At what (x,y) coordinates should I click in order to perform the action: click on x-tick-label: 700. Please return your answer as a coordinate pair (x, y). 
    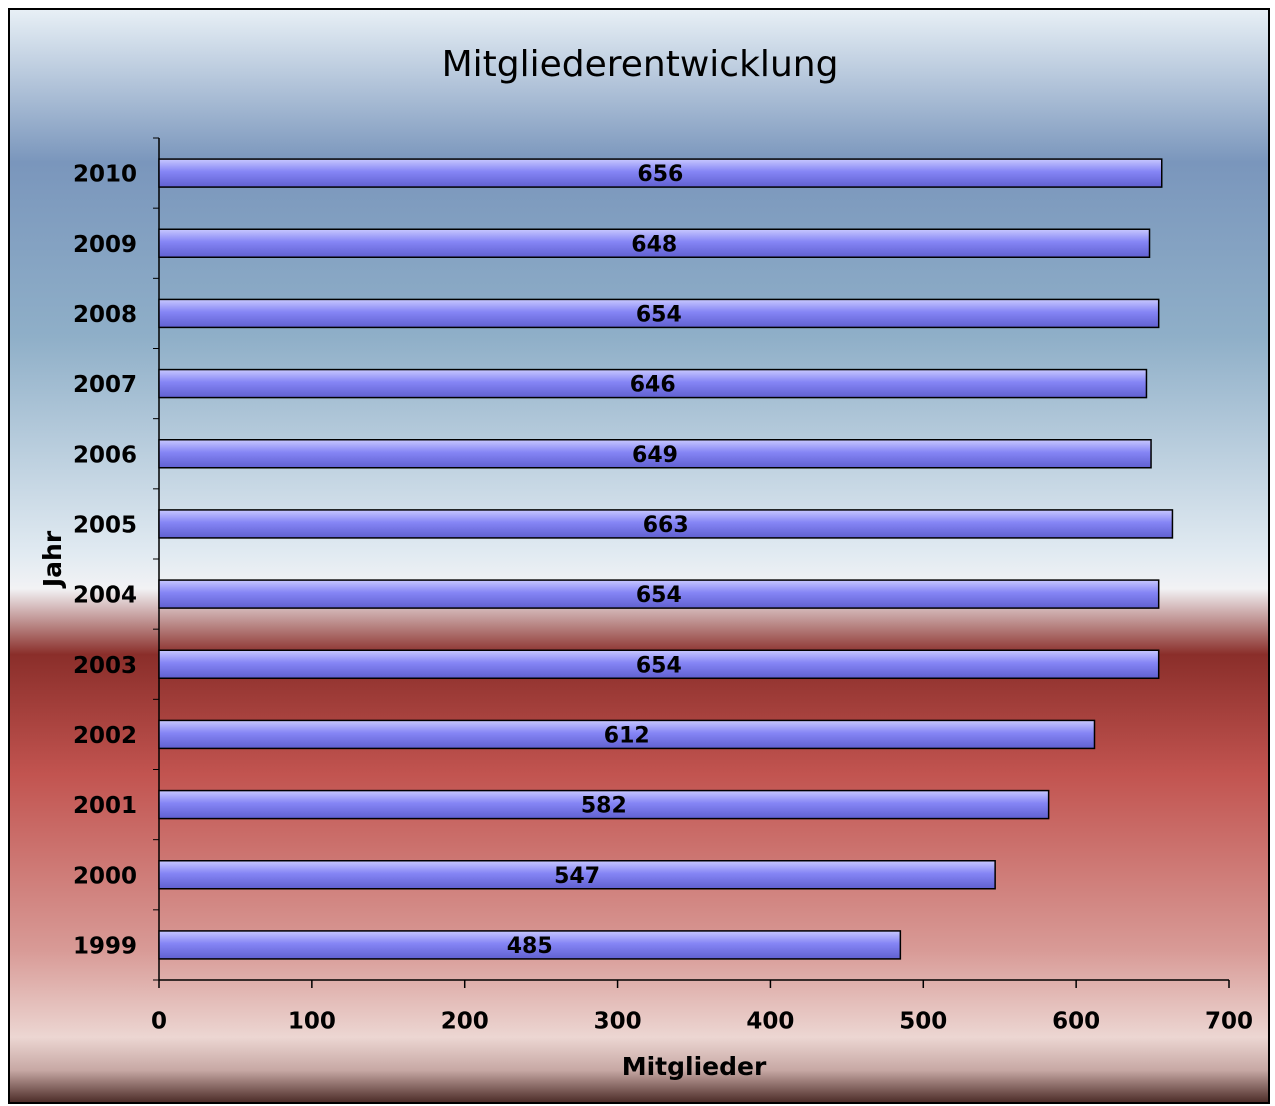
    Looking at the image, I should click on (1229, 1022).